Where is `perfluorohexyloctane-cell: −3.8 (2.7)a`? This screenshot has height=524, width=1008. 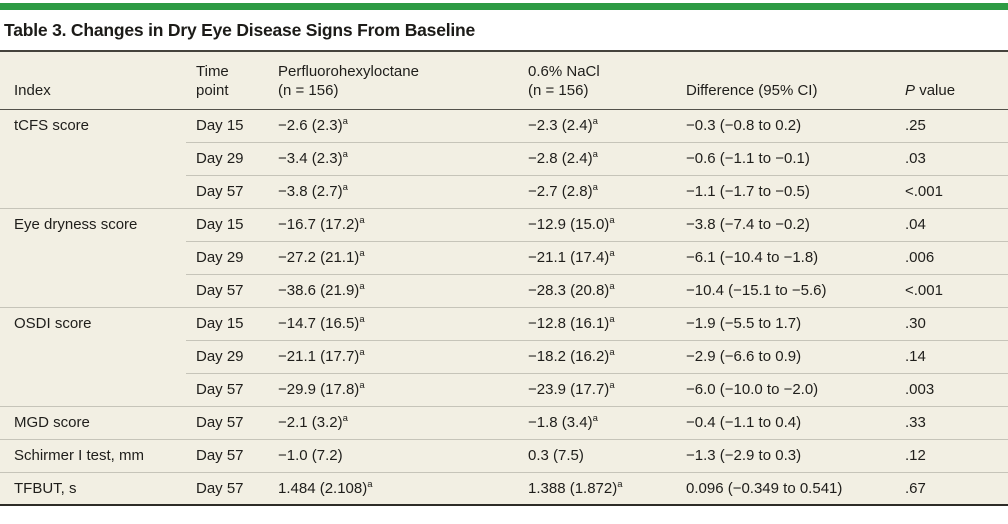
perfluorohexyloctane-cell: −3.8 (2.7)a is located at coordinates (403, 191).